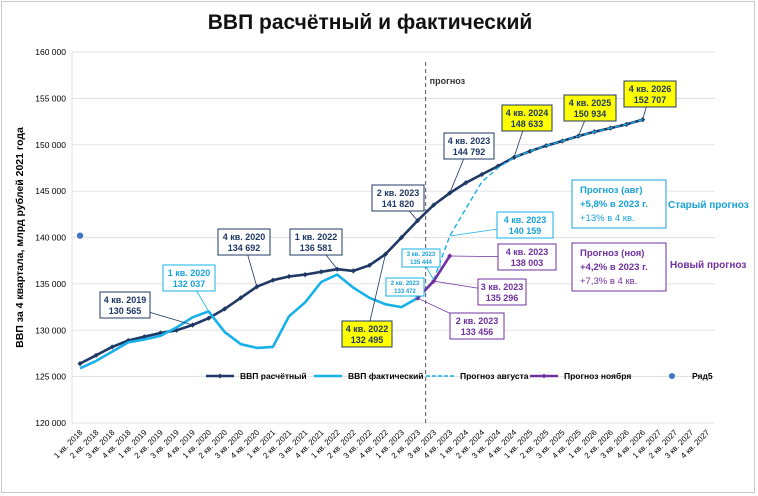 The width and height of the screenshot is (758, 496). I want to click on callout-label: 1 кв. 2022, so click(316, 237).